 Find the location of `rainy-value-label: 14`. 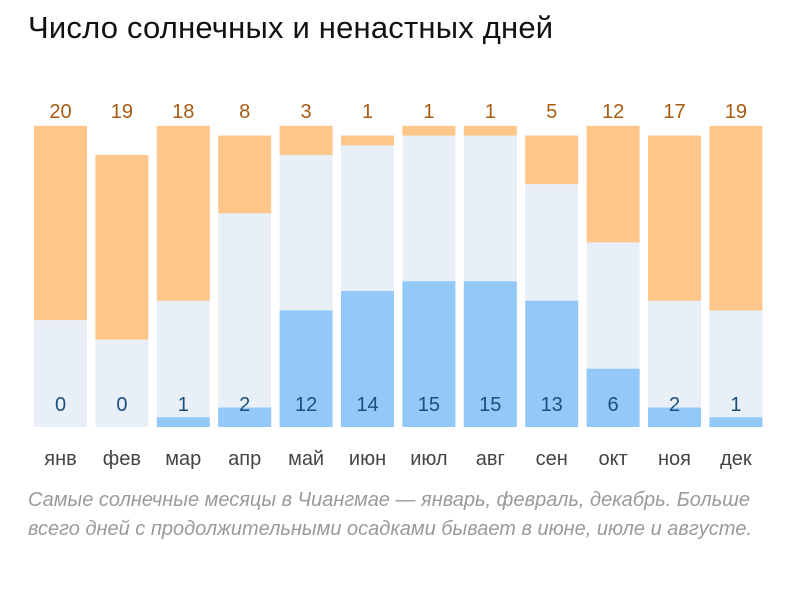

rainy-value-label: 14 is located at coordinates (367, 405).